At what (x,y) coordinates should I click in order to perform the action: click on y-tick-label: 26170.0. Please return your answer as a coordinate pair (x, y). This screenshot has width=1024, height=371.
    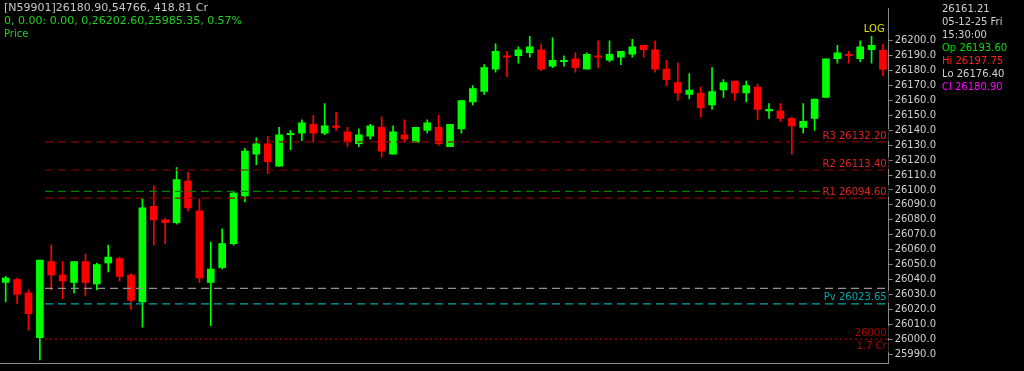
    Looking at the image, I should click on (915, 85).